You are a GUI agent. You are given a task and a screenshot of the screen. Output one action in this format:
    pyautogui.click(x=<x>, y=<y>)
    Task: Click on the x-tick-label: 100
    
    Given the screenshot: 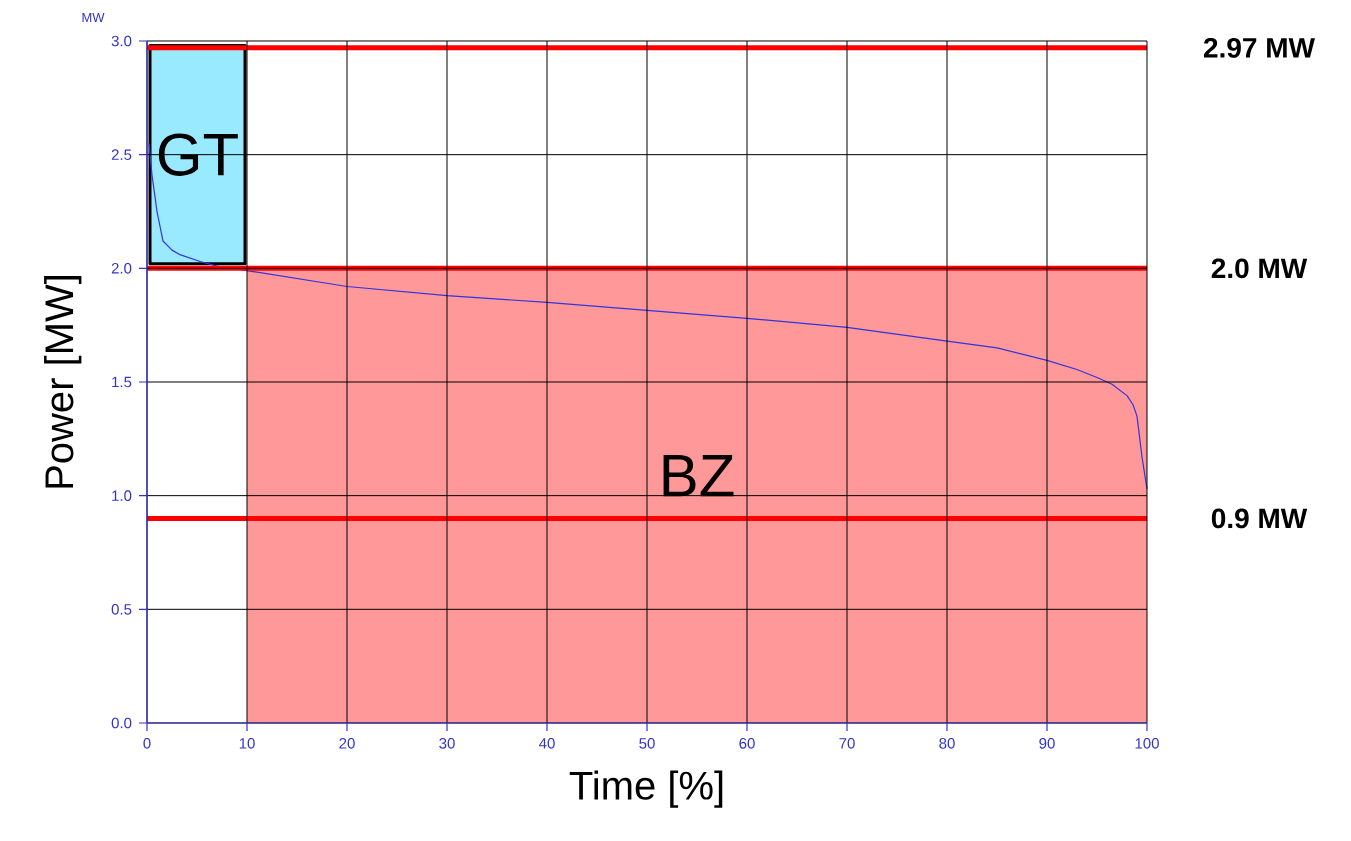 What is the action you would take?
    pyautogui.click(x=1147, y=743)
    